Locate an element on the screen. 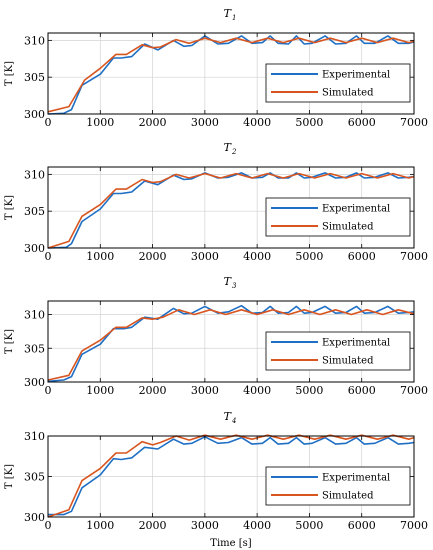 This screenshot has height=550, width=433. subplot-title: T2 is located at coordinates (230, 148).